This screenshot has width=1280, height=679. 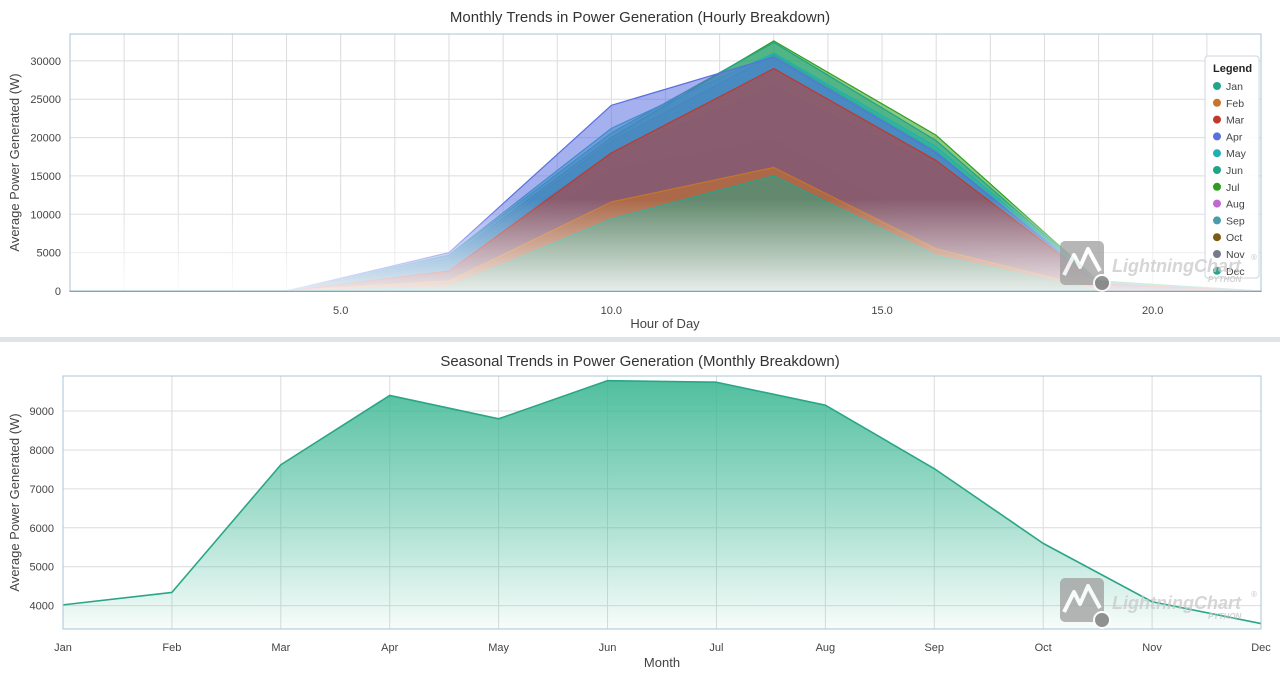 I want to click on hourly-xtick-label: 15.0, so click(x=881, y=311).